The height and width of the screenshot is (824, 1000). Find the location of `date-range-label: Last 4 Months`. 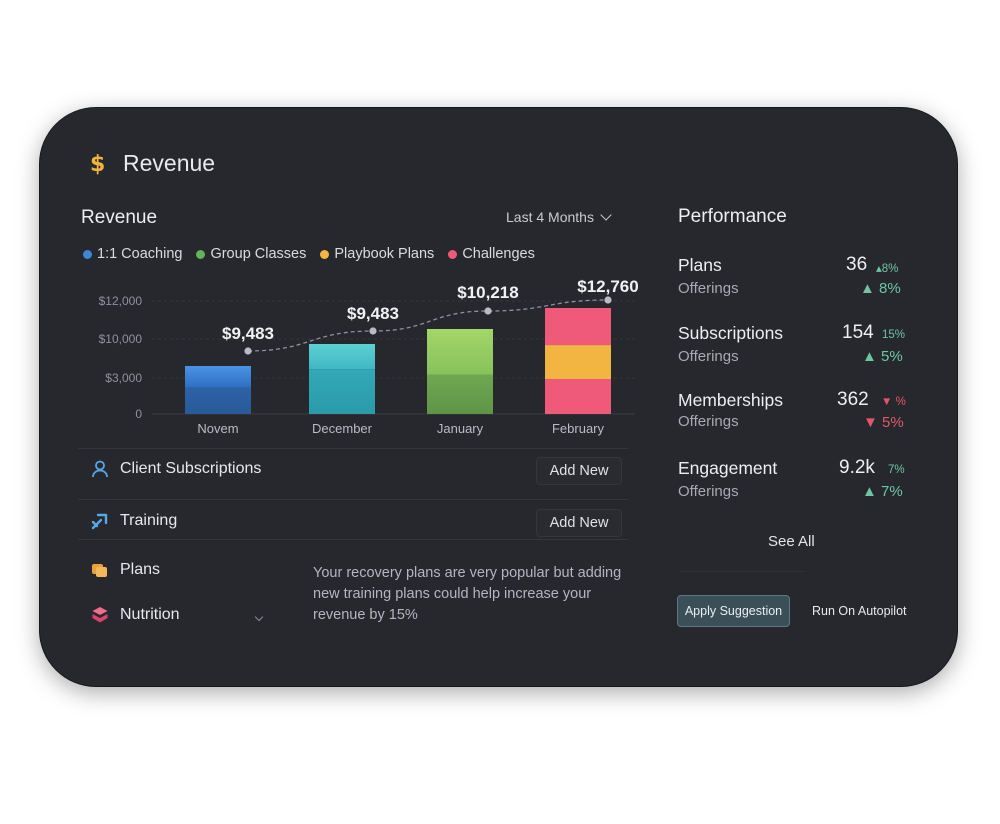

date-range-label: Last 4 Months is located at coordinates (550, 217).